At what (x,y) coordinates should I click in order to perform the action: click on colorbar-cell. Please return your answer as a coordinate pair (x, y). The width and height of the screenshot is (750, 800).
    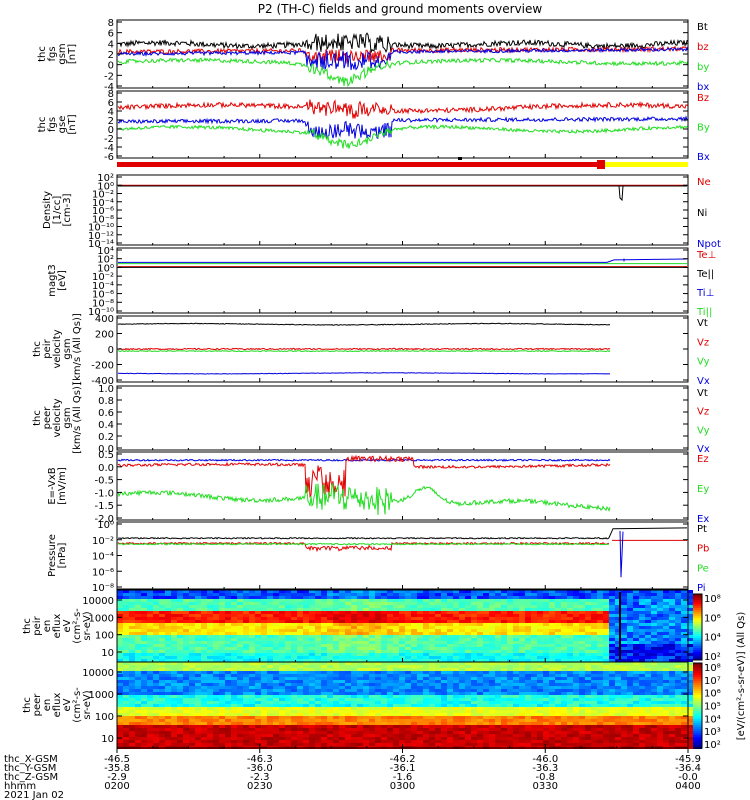
    Looking at the image, I should click on (697, 641).